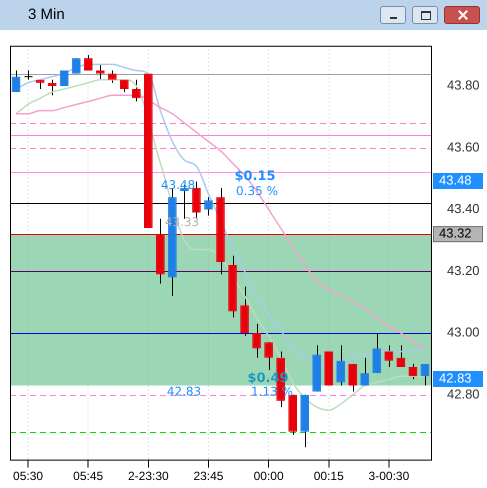  Describe the element at coordinates (28, 476) in the screenshot. I see `x-tick-label: 05:30` at that location.